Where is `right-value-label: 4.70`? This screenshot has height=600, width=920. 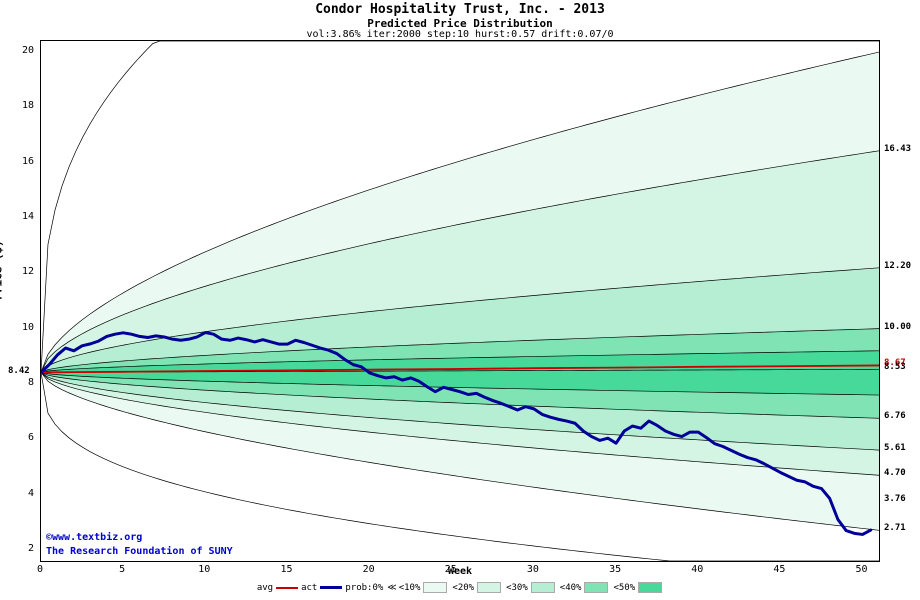
right-value-label: 4.70 is located at coordinates (895, 473).